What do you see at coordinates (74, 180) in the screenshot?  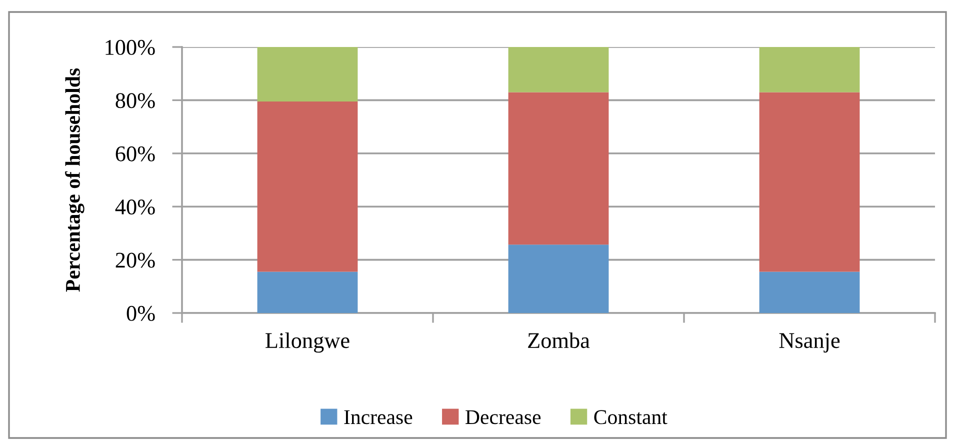 I see `y-axis-title: Percentage of households` at bounding box center [74, 180].